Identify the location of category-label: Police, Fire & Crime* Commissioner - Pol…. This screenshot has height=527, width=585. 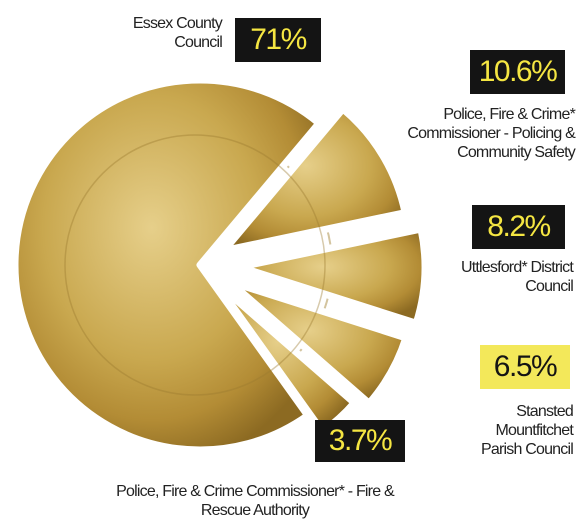
(491, 133).